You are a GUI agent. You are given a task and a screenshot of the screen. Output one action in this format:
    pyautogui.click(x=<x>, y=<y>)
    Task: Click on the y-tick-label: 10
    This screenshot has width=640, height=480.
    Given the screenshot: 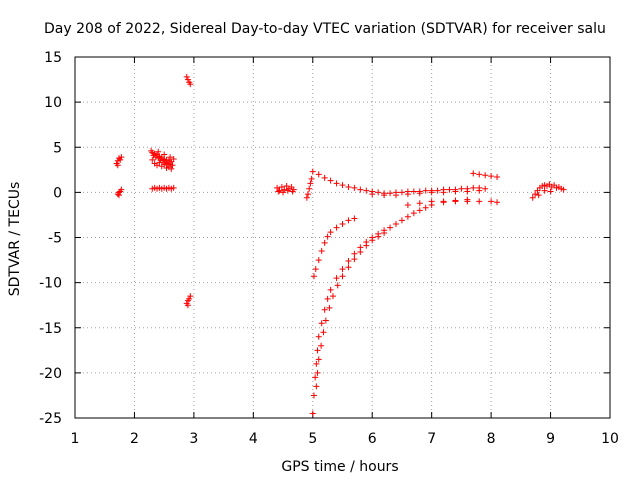 What is the action you would take?
    pyautogui.click(x=53, y=103)
    